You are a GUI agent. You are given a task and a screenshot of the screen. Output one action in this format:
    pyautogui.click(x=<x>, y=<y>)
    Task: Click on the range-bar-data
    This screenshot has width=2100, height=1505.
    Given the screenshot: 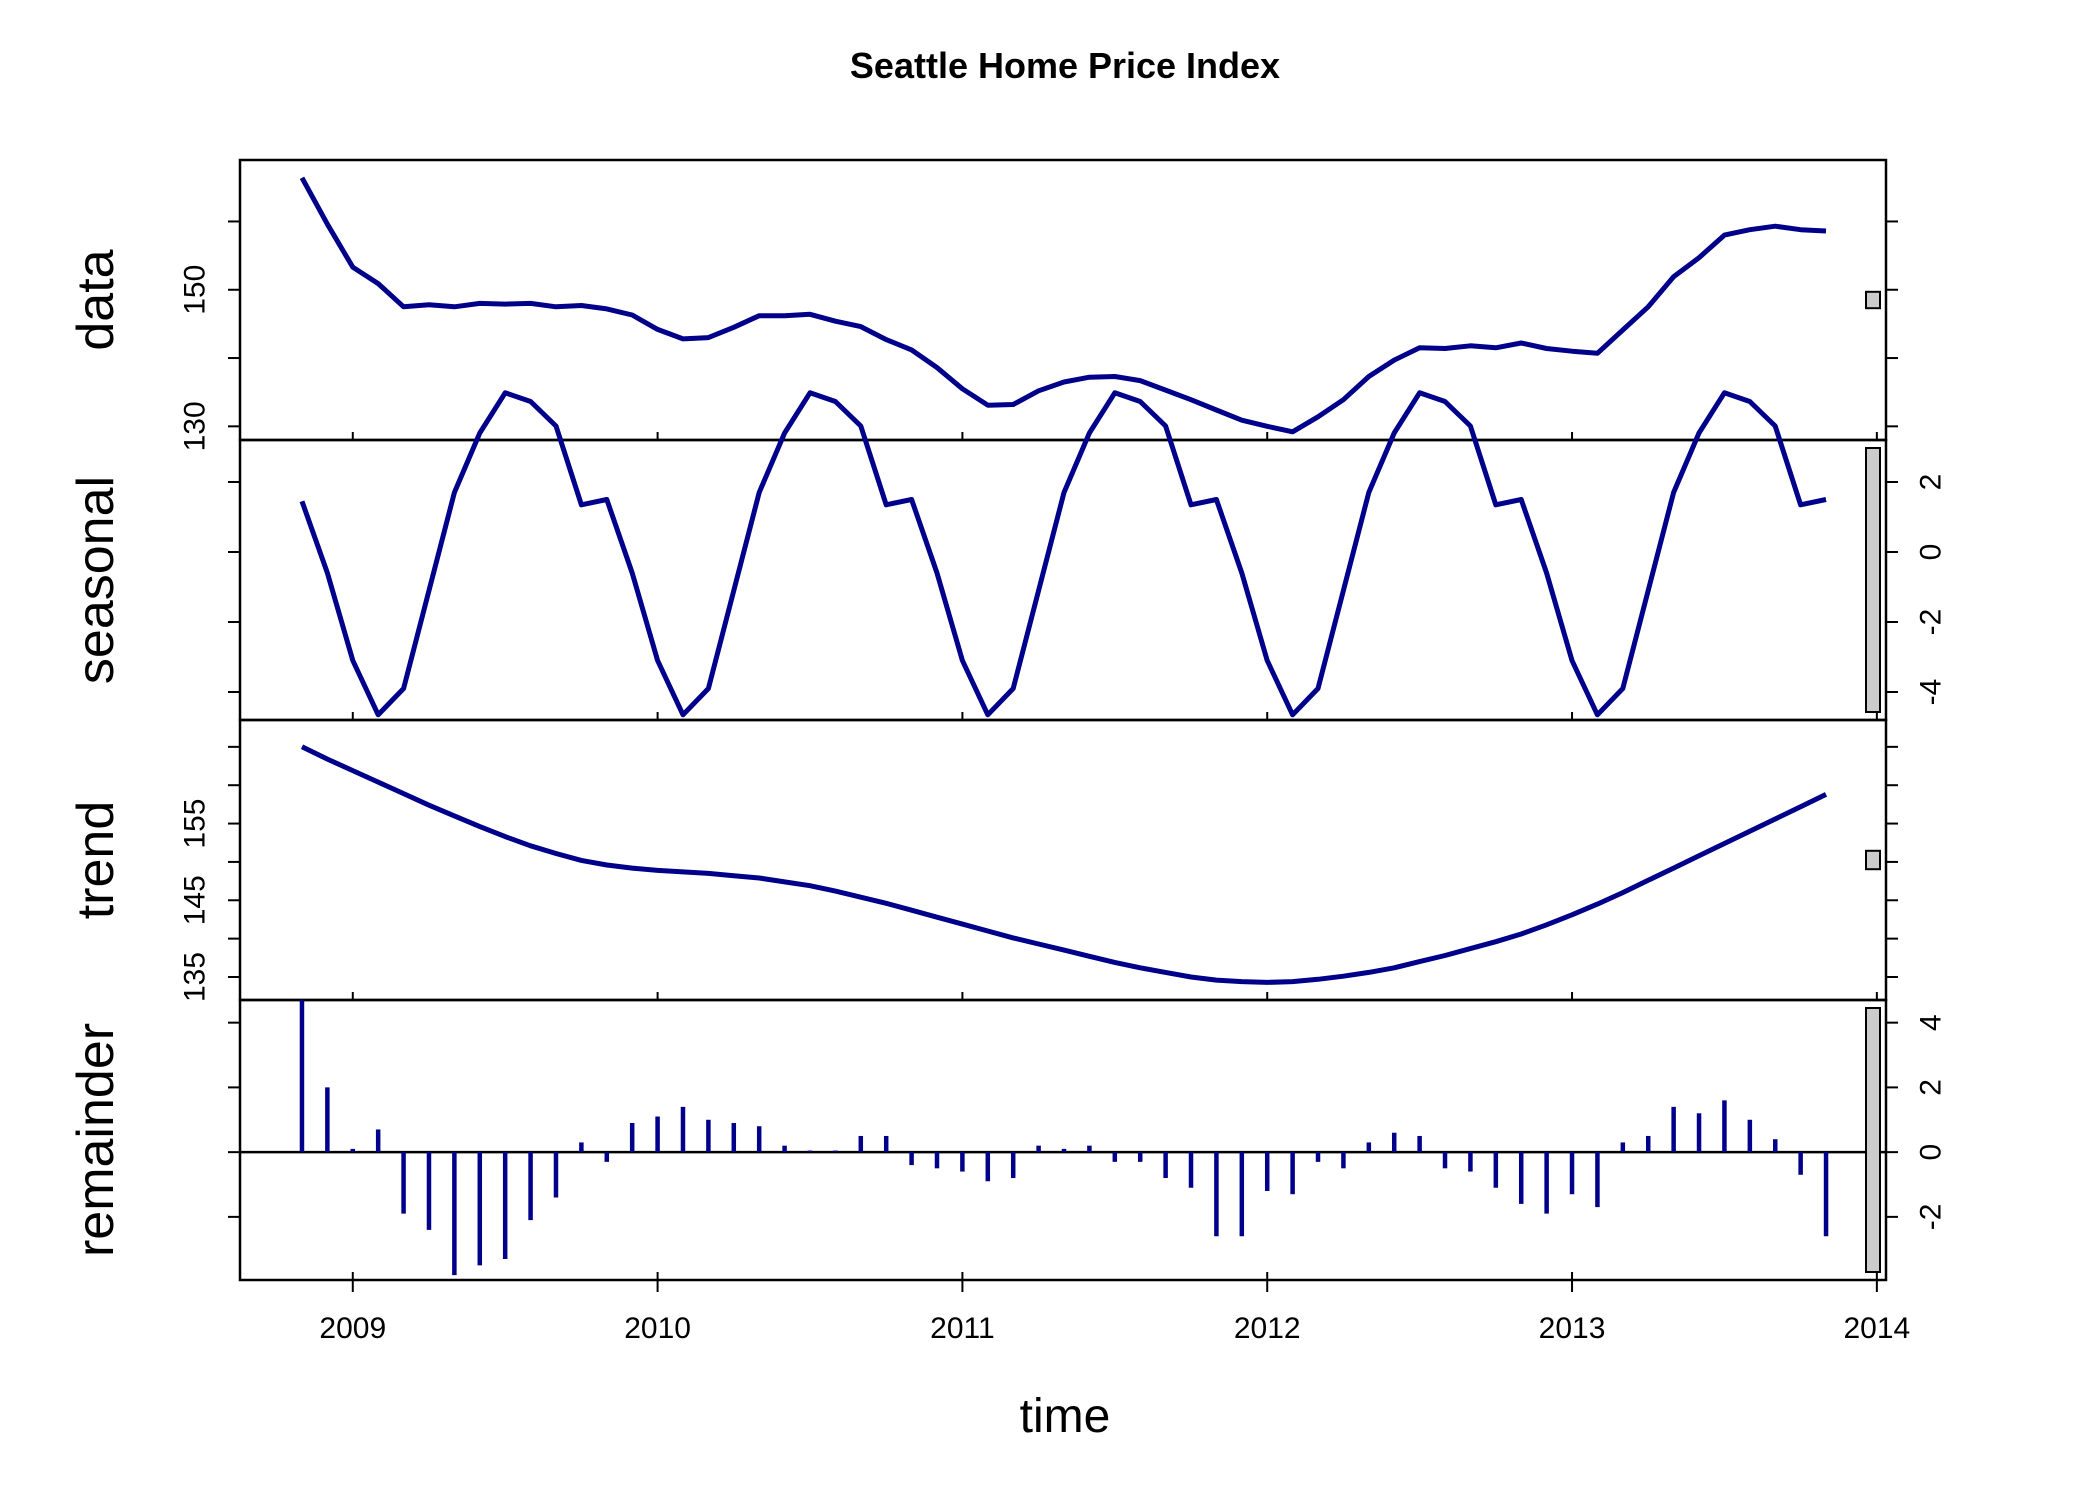 What is the action you would take?
    pyautogui.click(x=1873, y=300)
    